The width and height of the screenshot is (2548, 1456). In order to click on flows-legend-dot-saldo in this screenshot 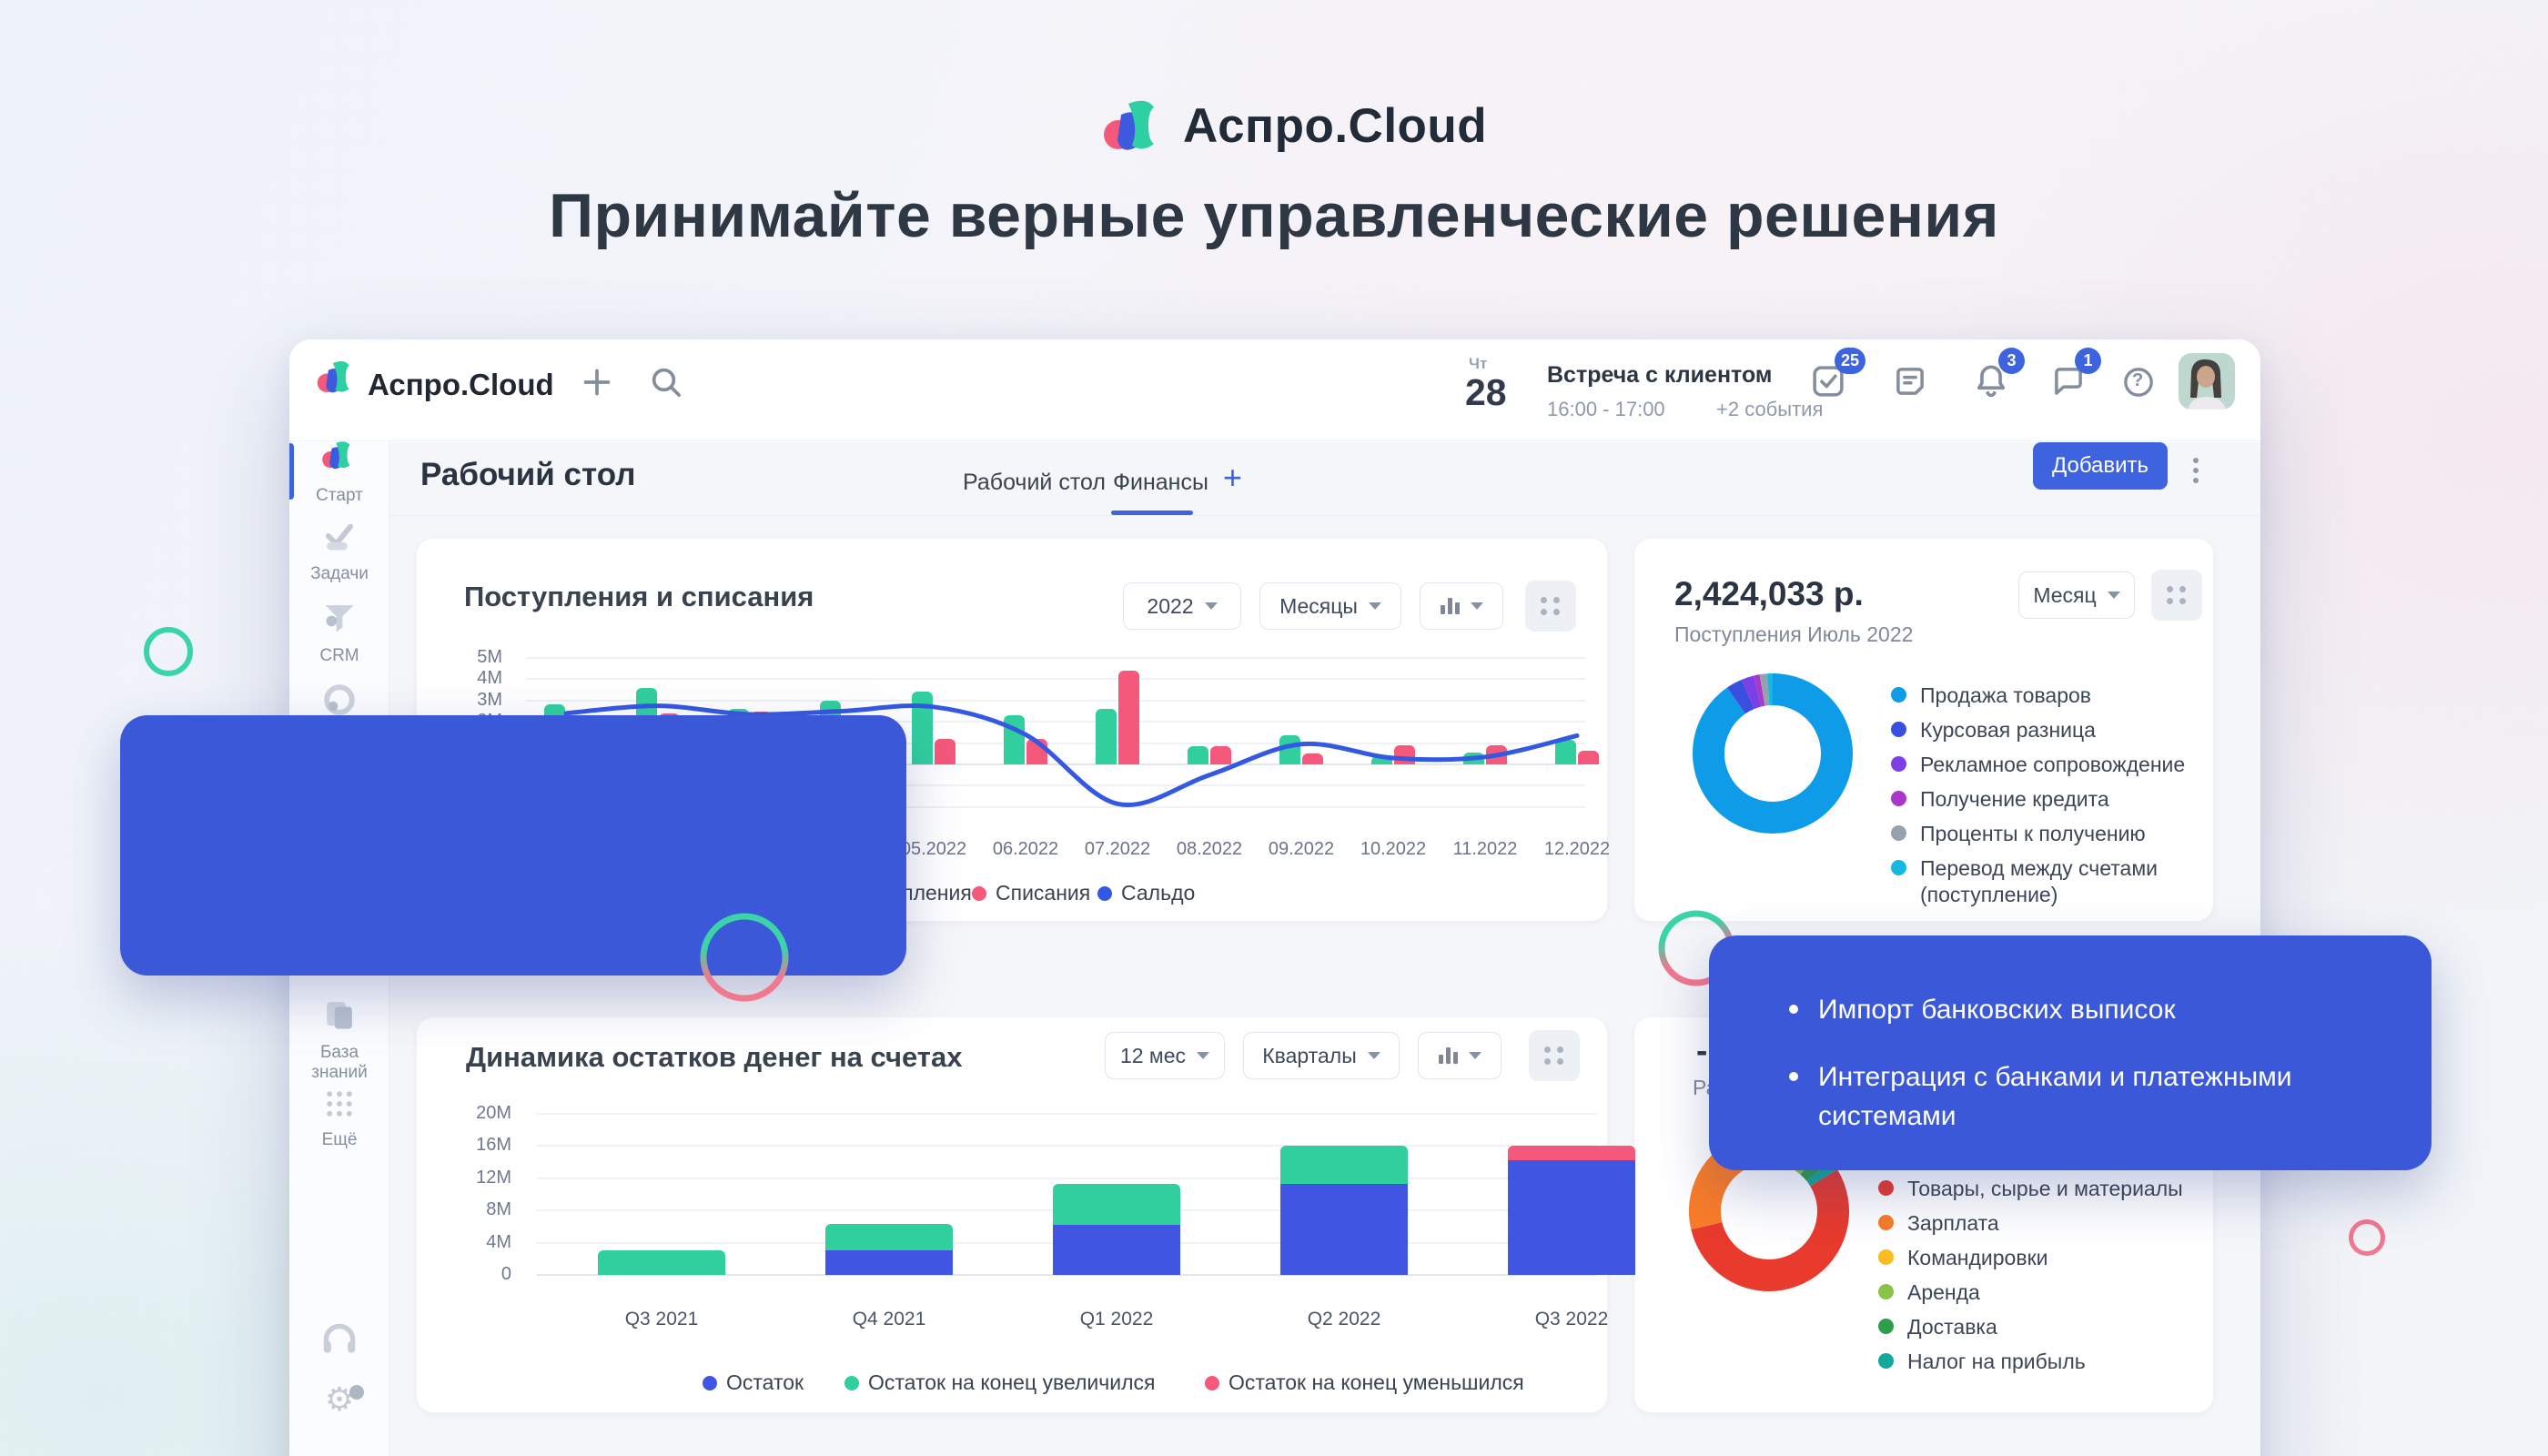, I will do `click(1105, 894)`.